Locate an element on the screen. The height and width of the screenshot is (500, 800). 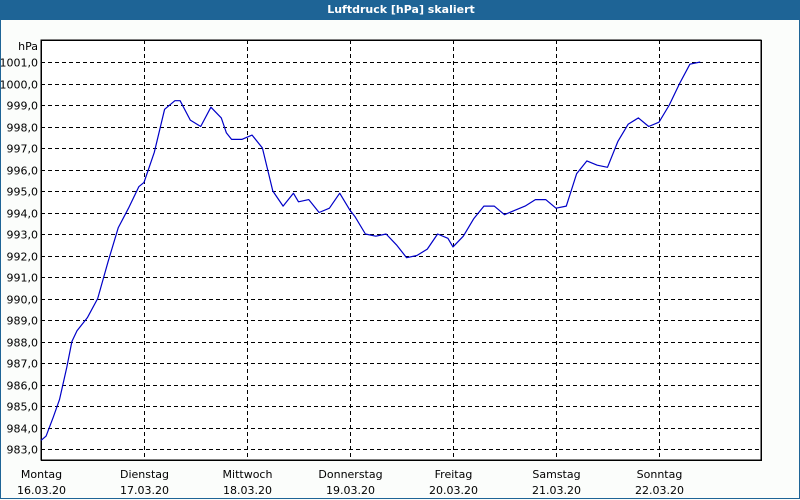
y-tick-label: 988,0 is located at coordinates (23, 343).